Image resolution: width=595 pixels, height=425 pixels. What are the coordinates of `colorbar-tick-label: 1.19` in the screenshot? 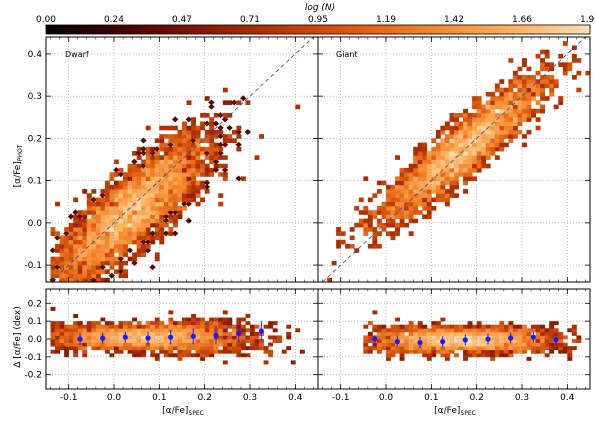 It's located at (386, 20).